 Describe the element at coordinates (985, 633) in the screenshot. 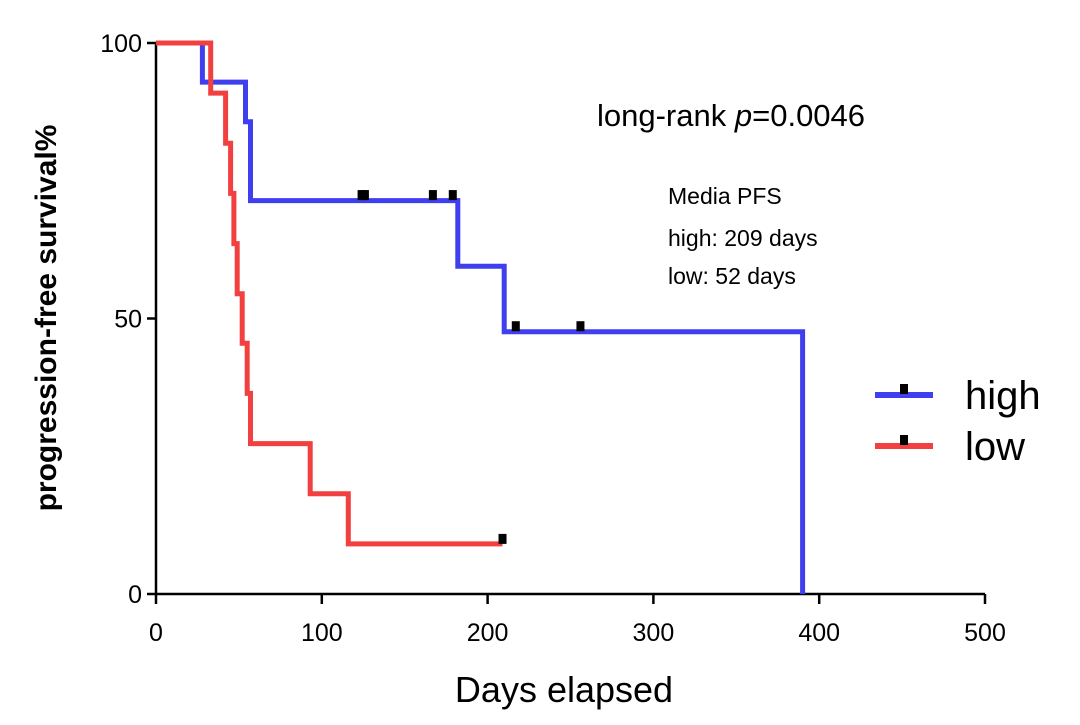

I see `x-tick-label: 500` at that location.